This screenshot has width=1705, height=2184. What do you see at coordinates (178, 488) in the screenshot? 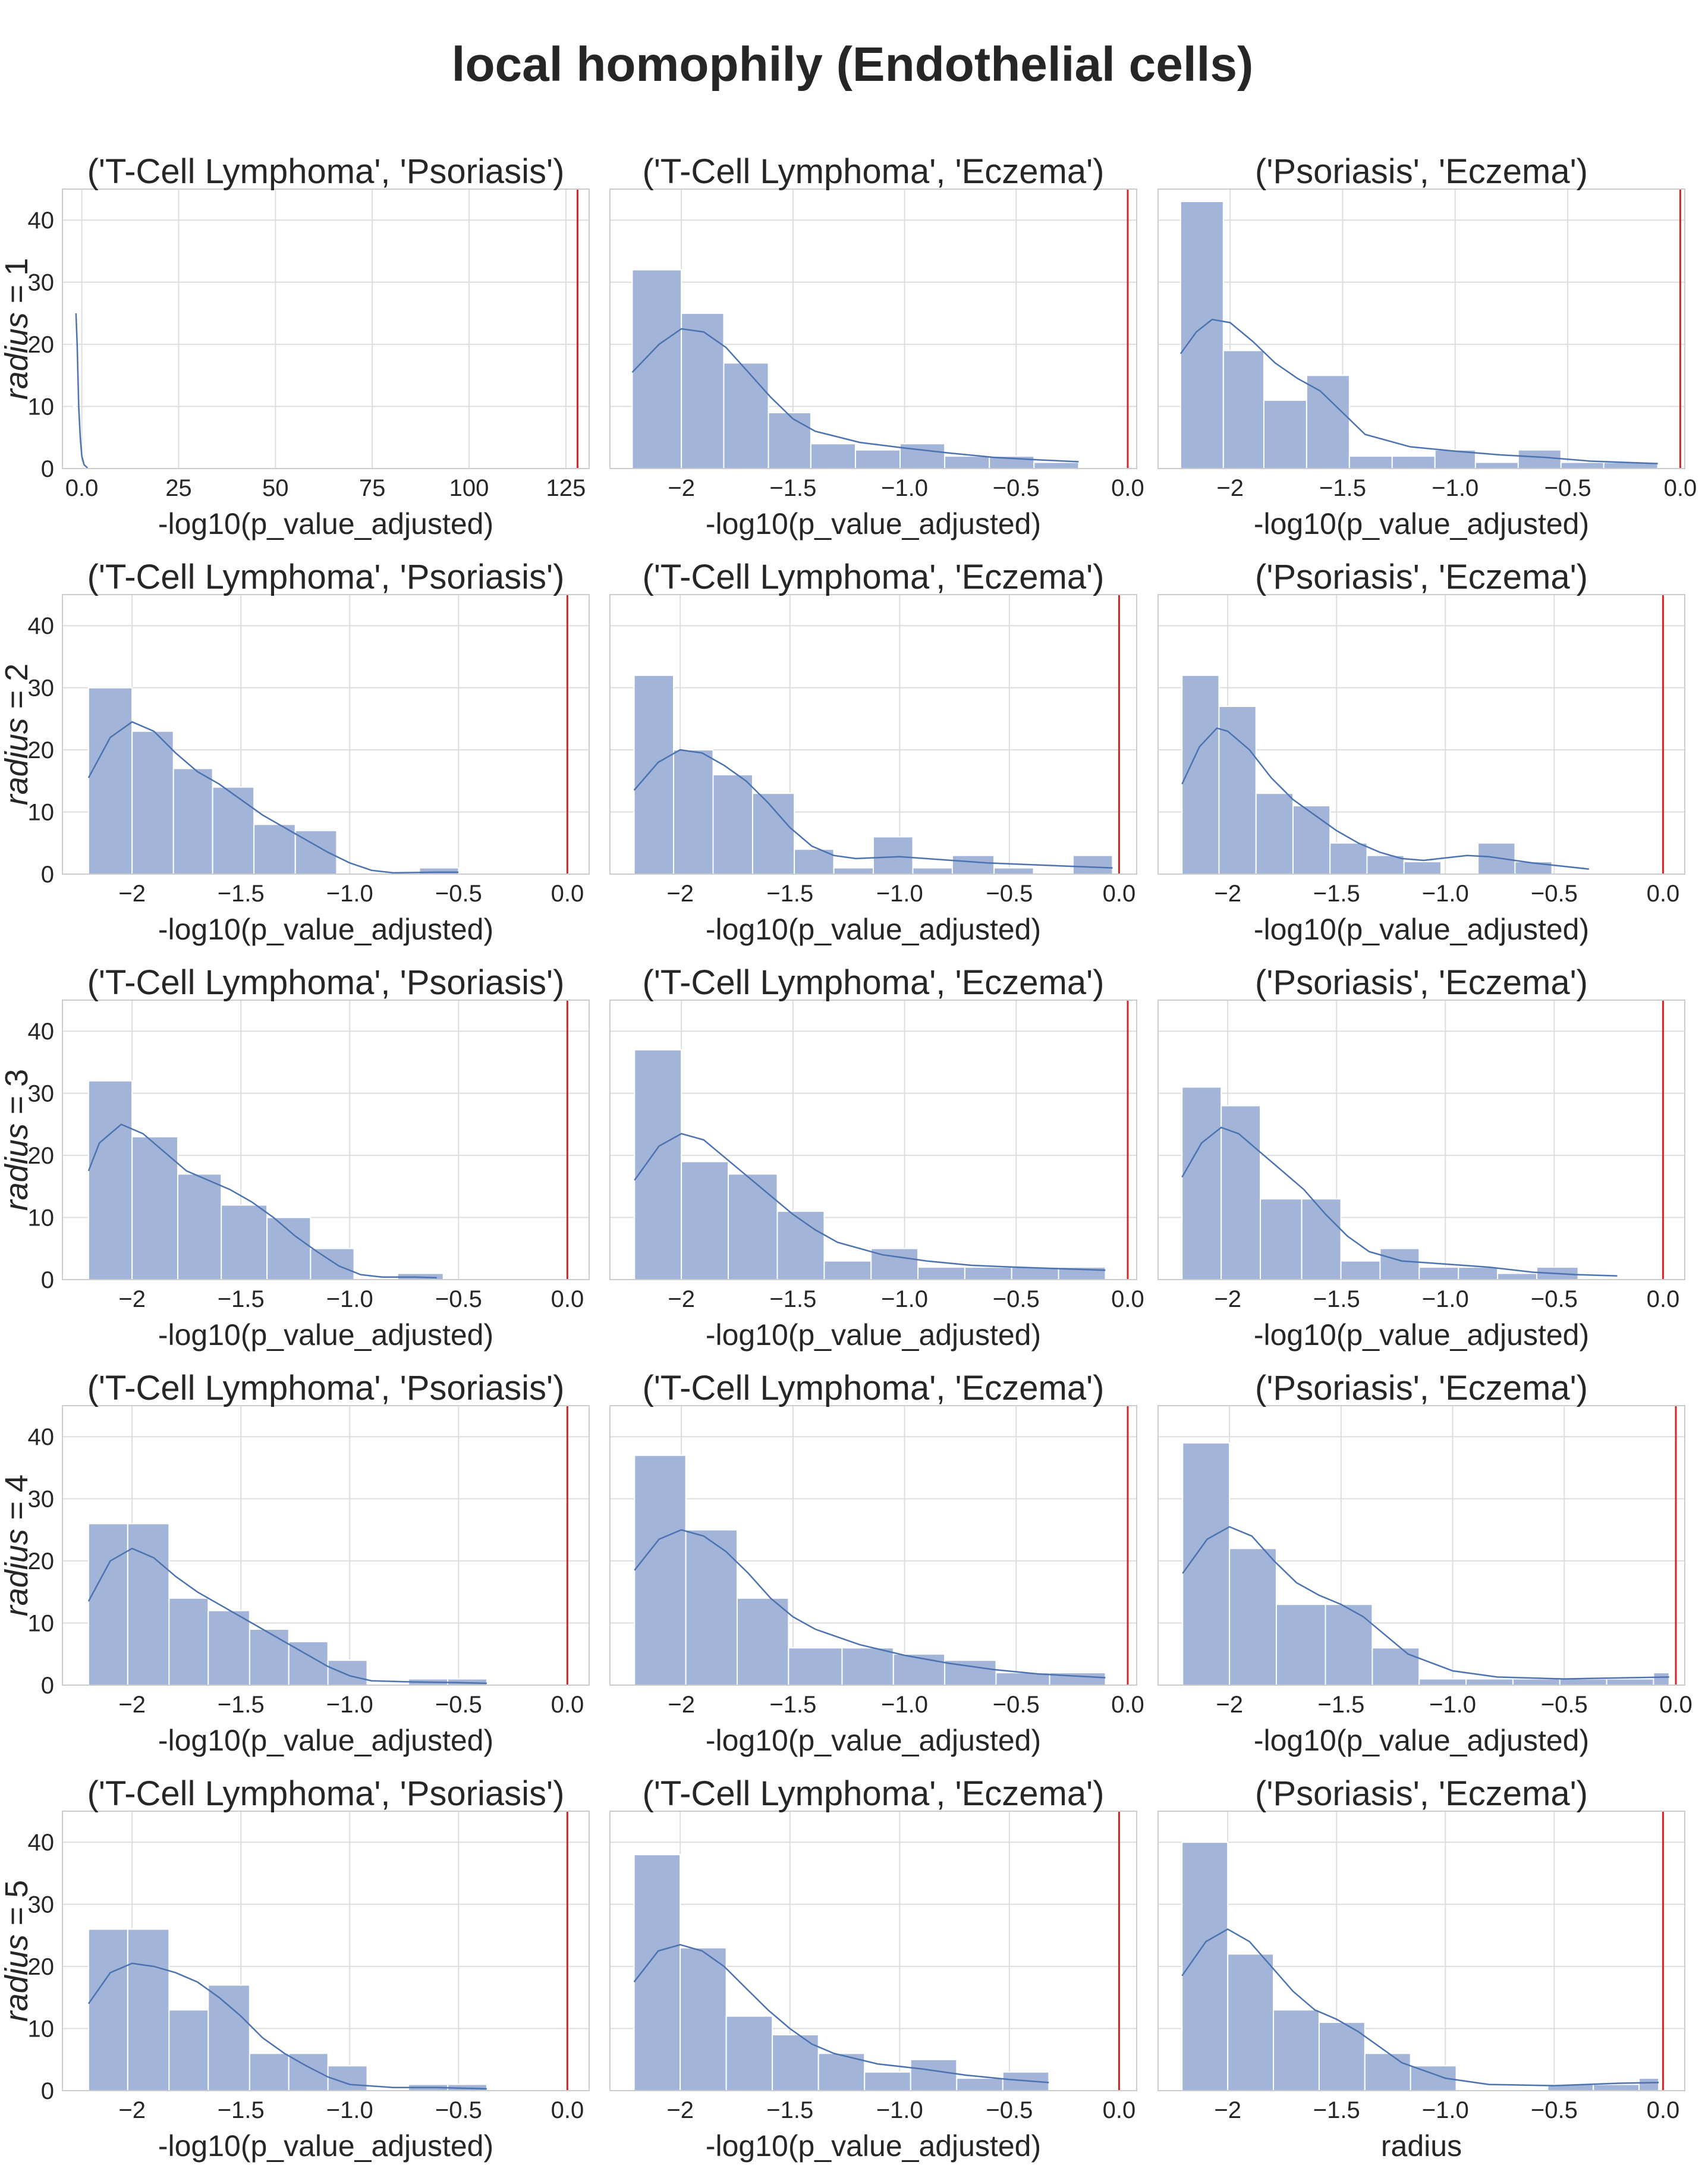
I see `x-tick-label: 25` at bounding box center [178, 488].